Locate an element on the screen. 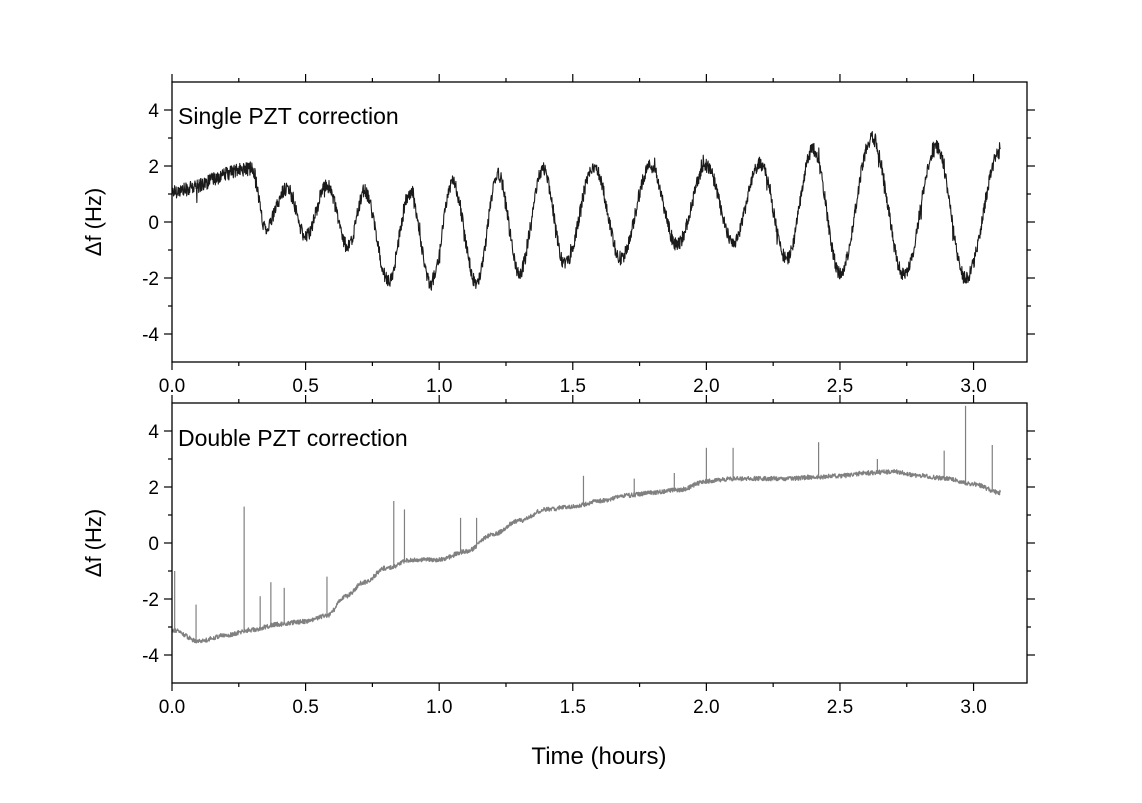  single-pzt-series-layer is located at coordinates (586, 211).